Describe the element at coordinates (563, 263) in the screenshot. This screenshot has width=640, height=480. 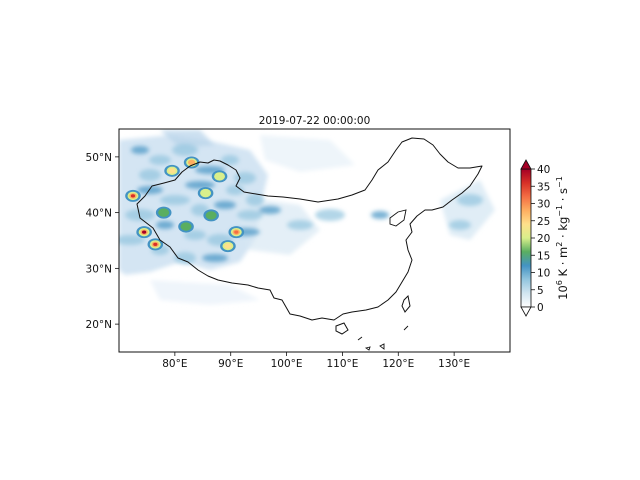
I see `colorbar-label-units: K · m` at that location.